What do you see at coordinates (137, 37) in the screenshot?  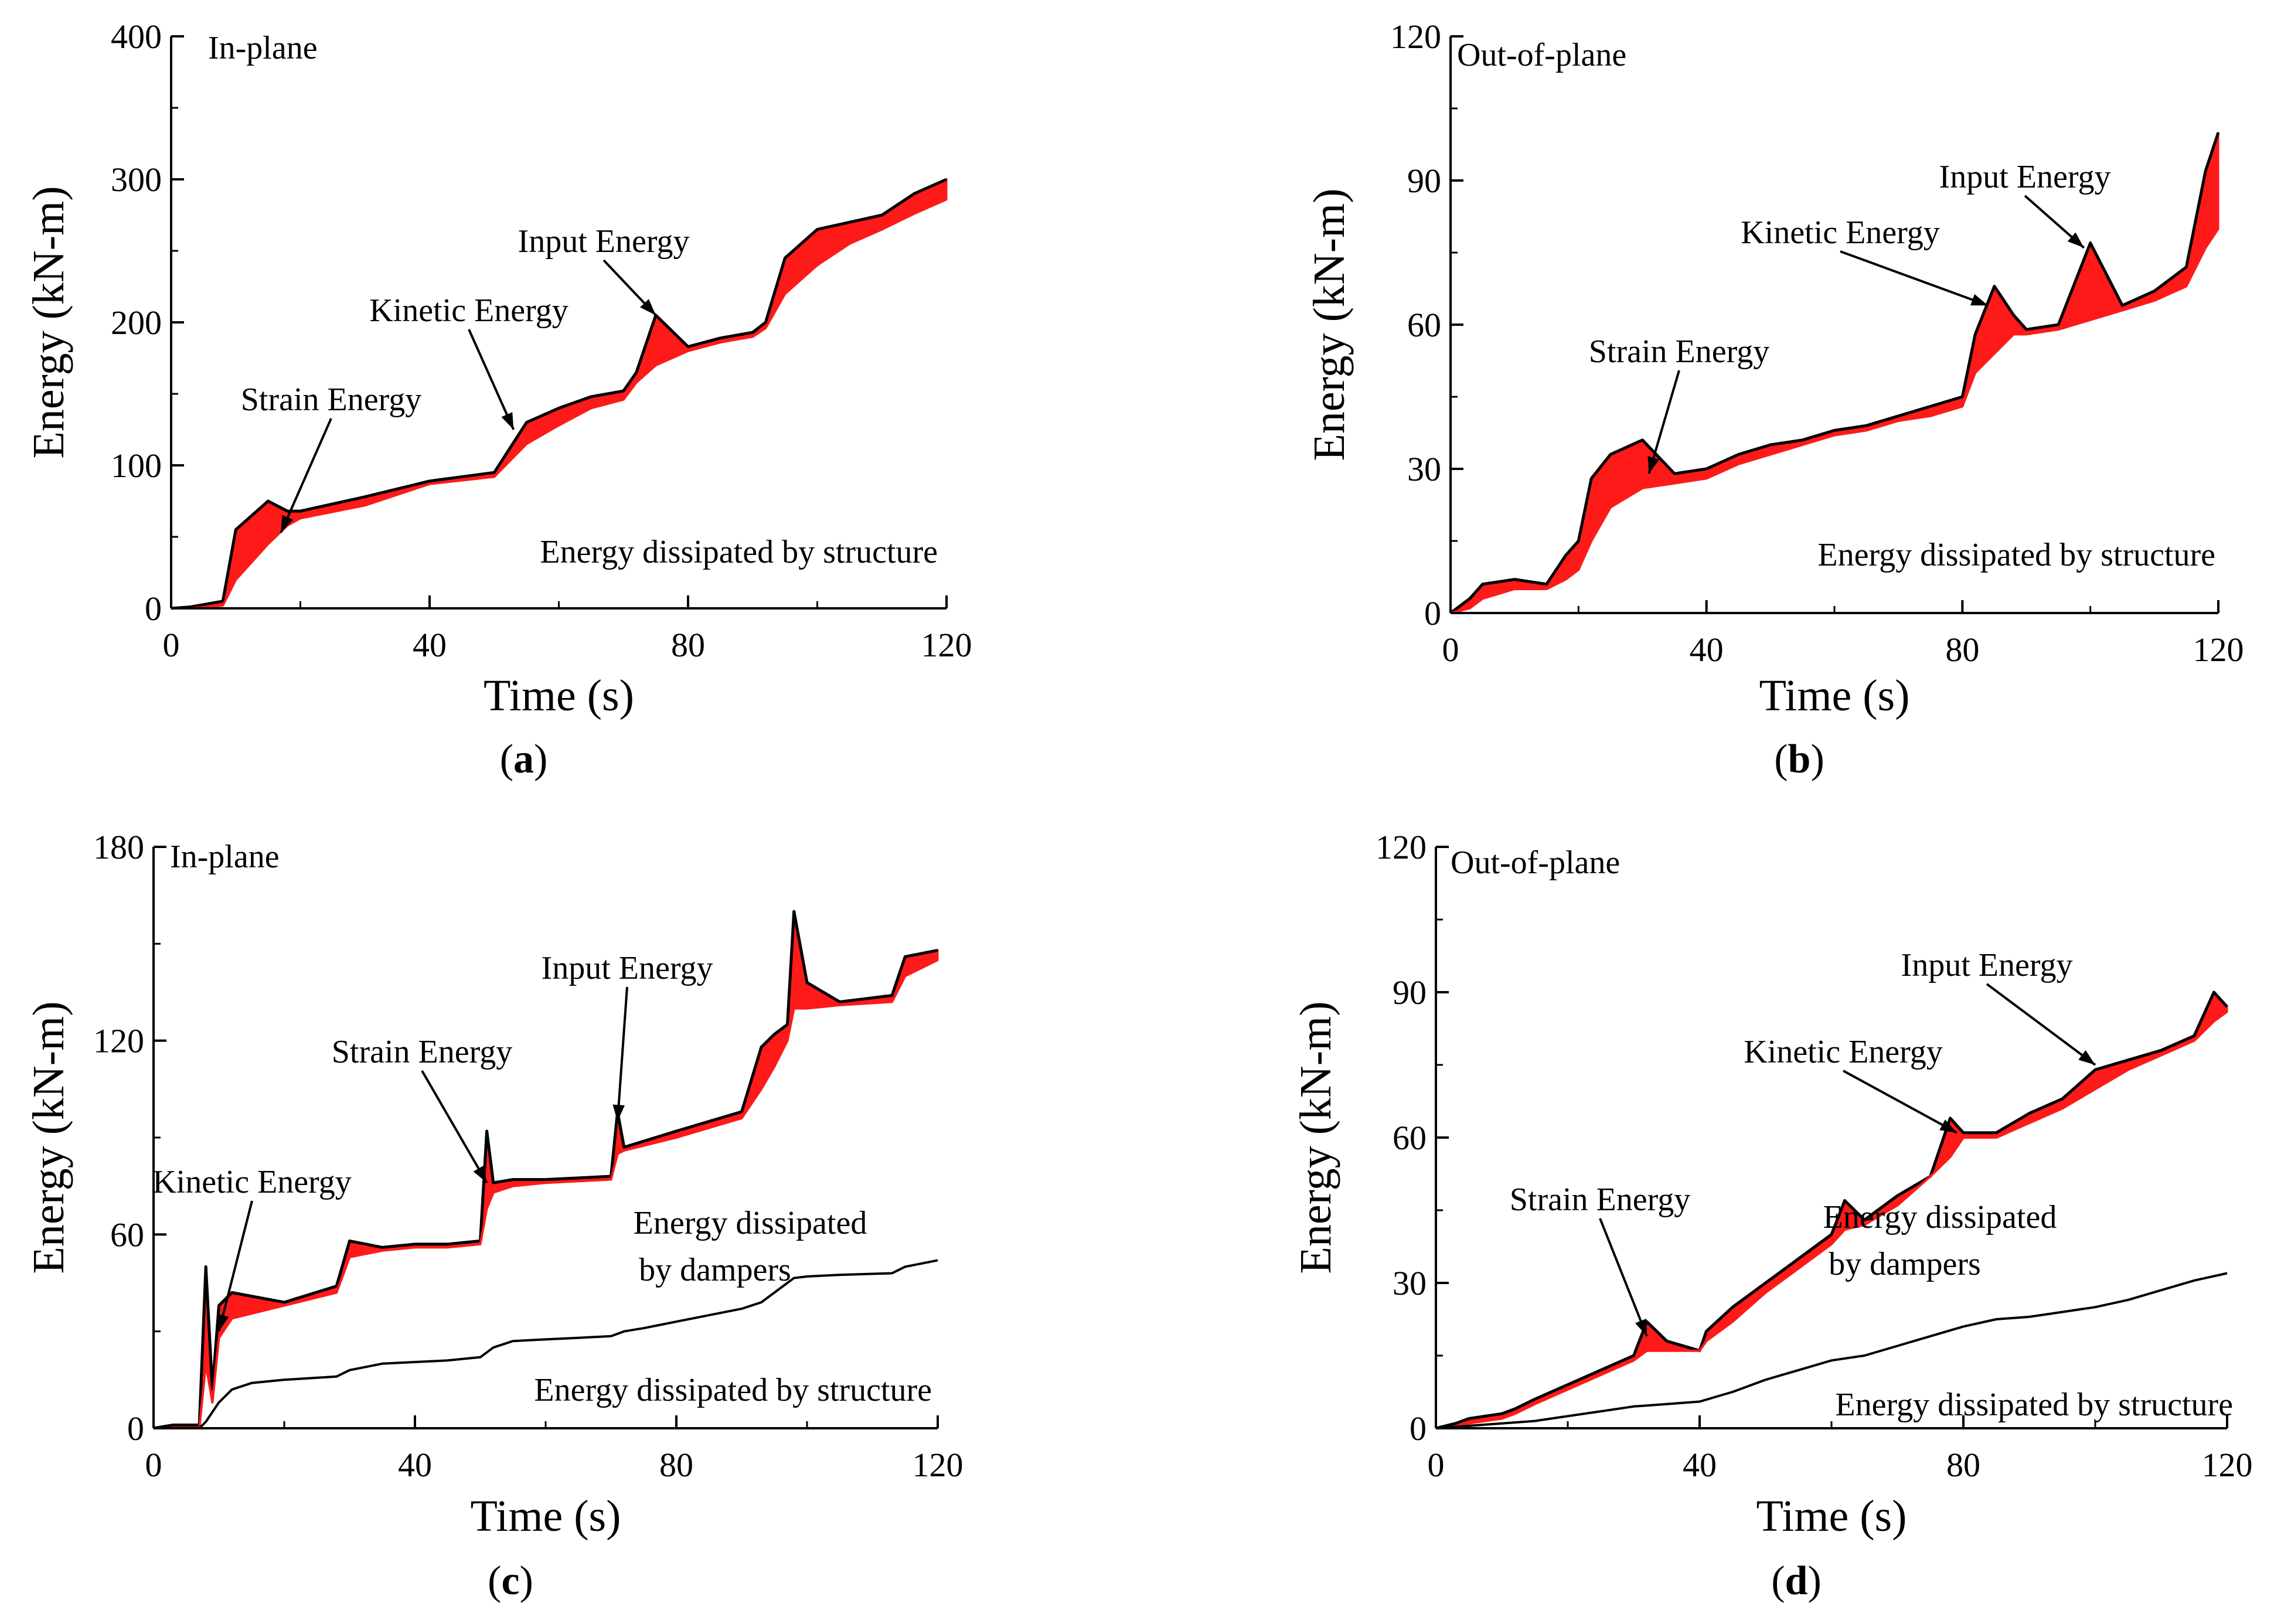 I see `y-tick-label: 400` at bounding box center [137, 37].